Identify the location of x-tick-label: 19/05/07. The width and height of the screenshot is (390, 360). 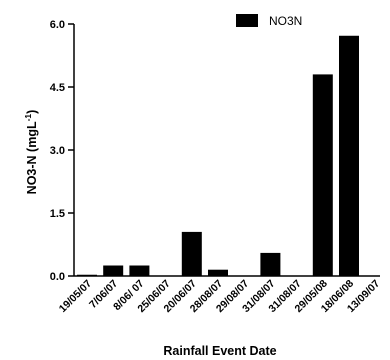
(75, 296).